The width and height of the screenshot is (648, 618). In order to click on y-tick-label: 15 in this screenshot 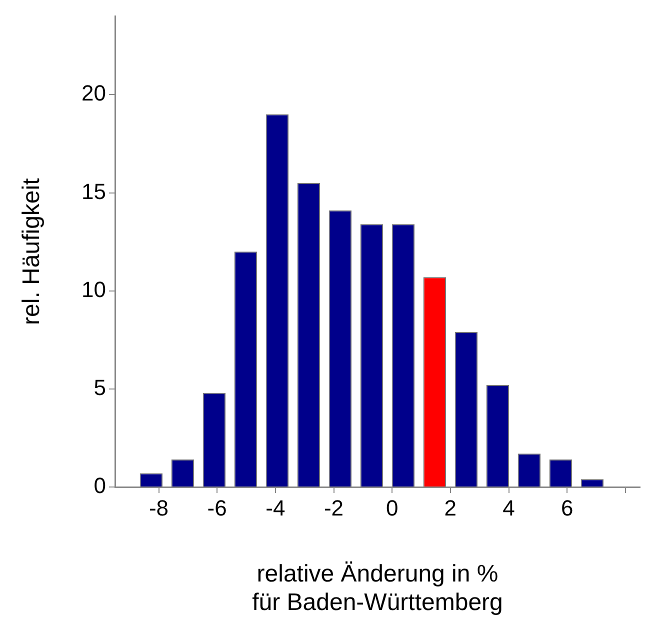, I will do `click(94, 191)`.